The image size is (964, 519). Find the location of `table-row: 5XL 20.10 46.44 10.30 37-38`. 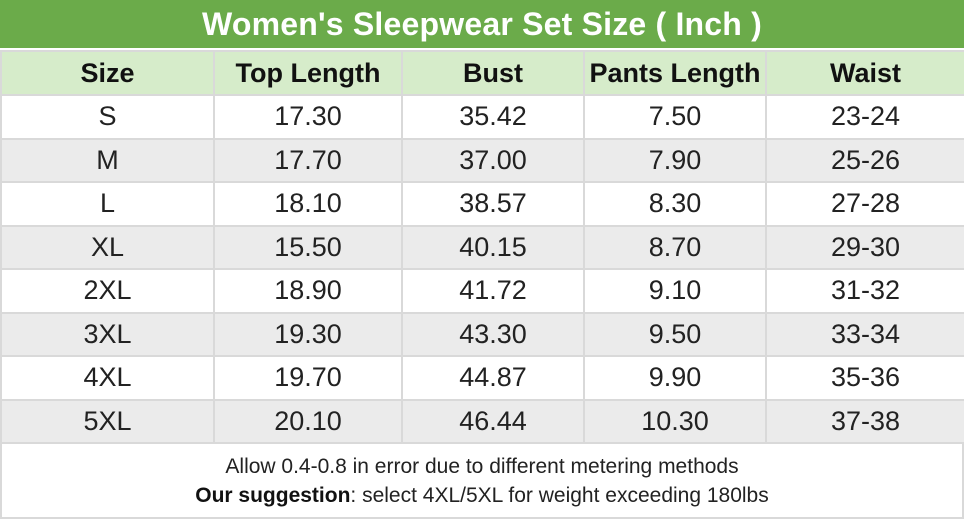

table-row: 5XL 20.10 46.44 10.30 37-38 is located at coordinates (482, 421).